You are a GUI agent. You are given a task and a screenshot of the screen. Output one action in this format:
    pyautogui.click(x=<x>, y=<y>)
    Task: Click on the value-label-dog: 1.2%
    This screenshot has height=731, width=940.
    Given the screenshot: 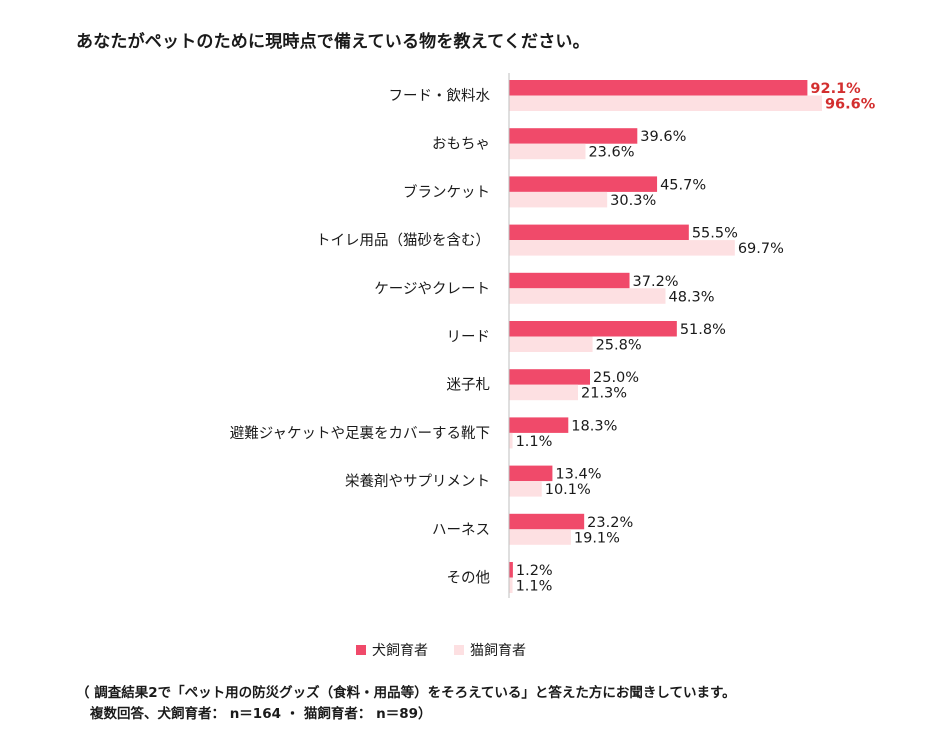 What is the action you would take?
    pyautogui.click(x=534, y=571)
    